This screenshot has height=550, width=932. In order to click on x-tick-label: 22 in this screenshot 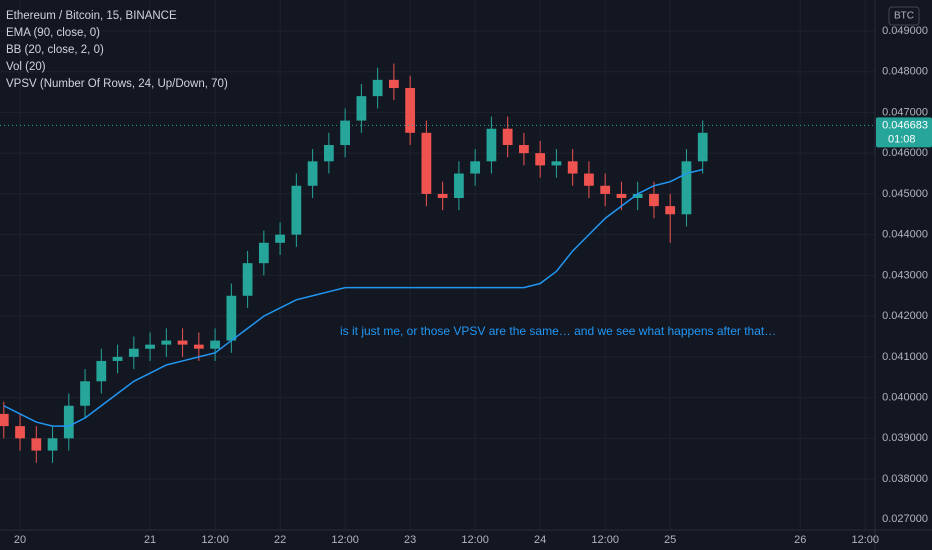, I will do `click(280, 540)`.